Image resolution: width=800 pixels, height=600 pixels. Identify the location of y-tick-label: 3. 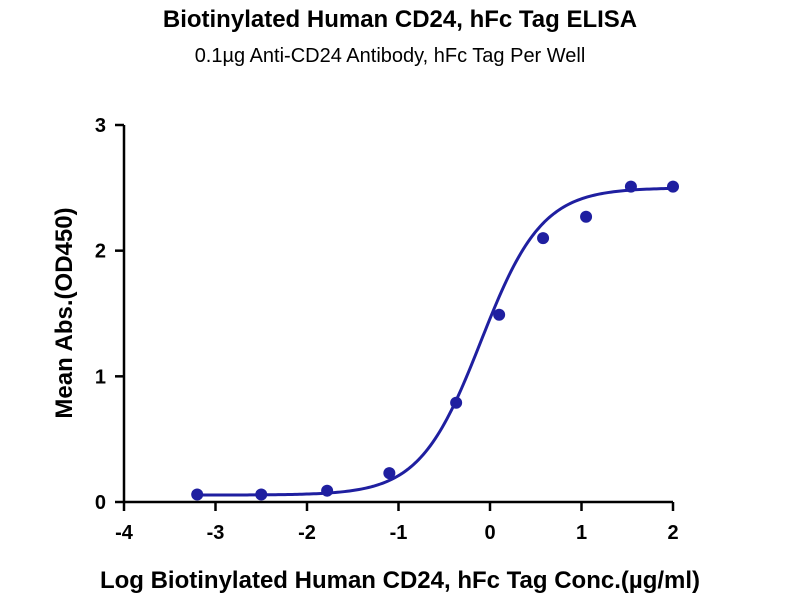
(100, 126).